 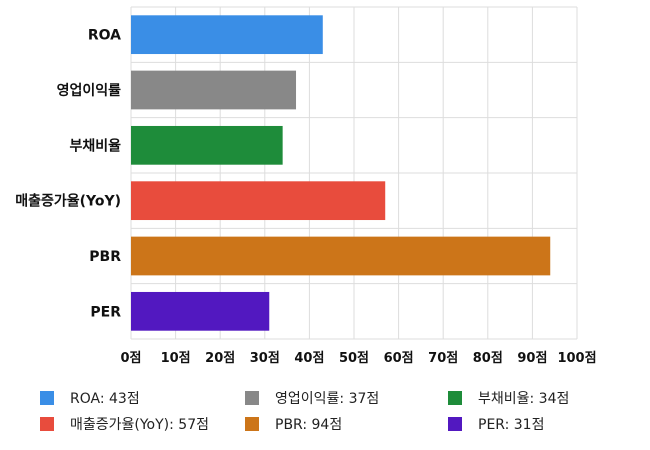 I want to click on x-tick-label: 50점, so click(x=354, y=358).